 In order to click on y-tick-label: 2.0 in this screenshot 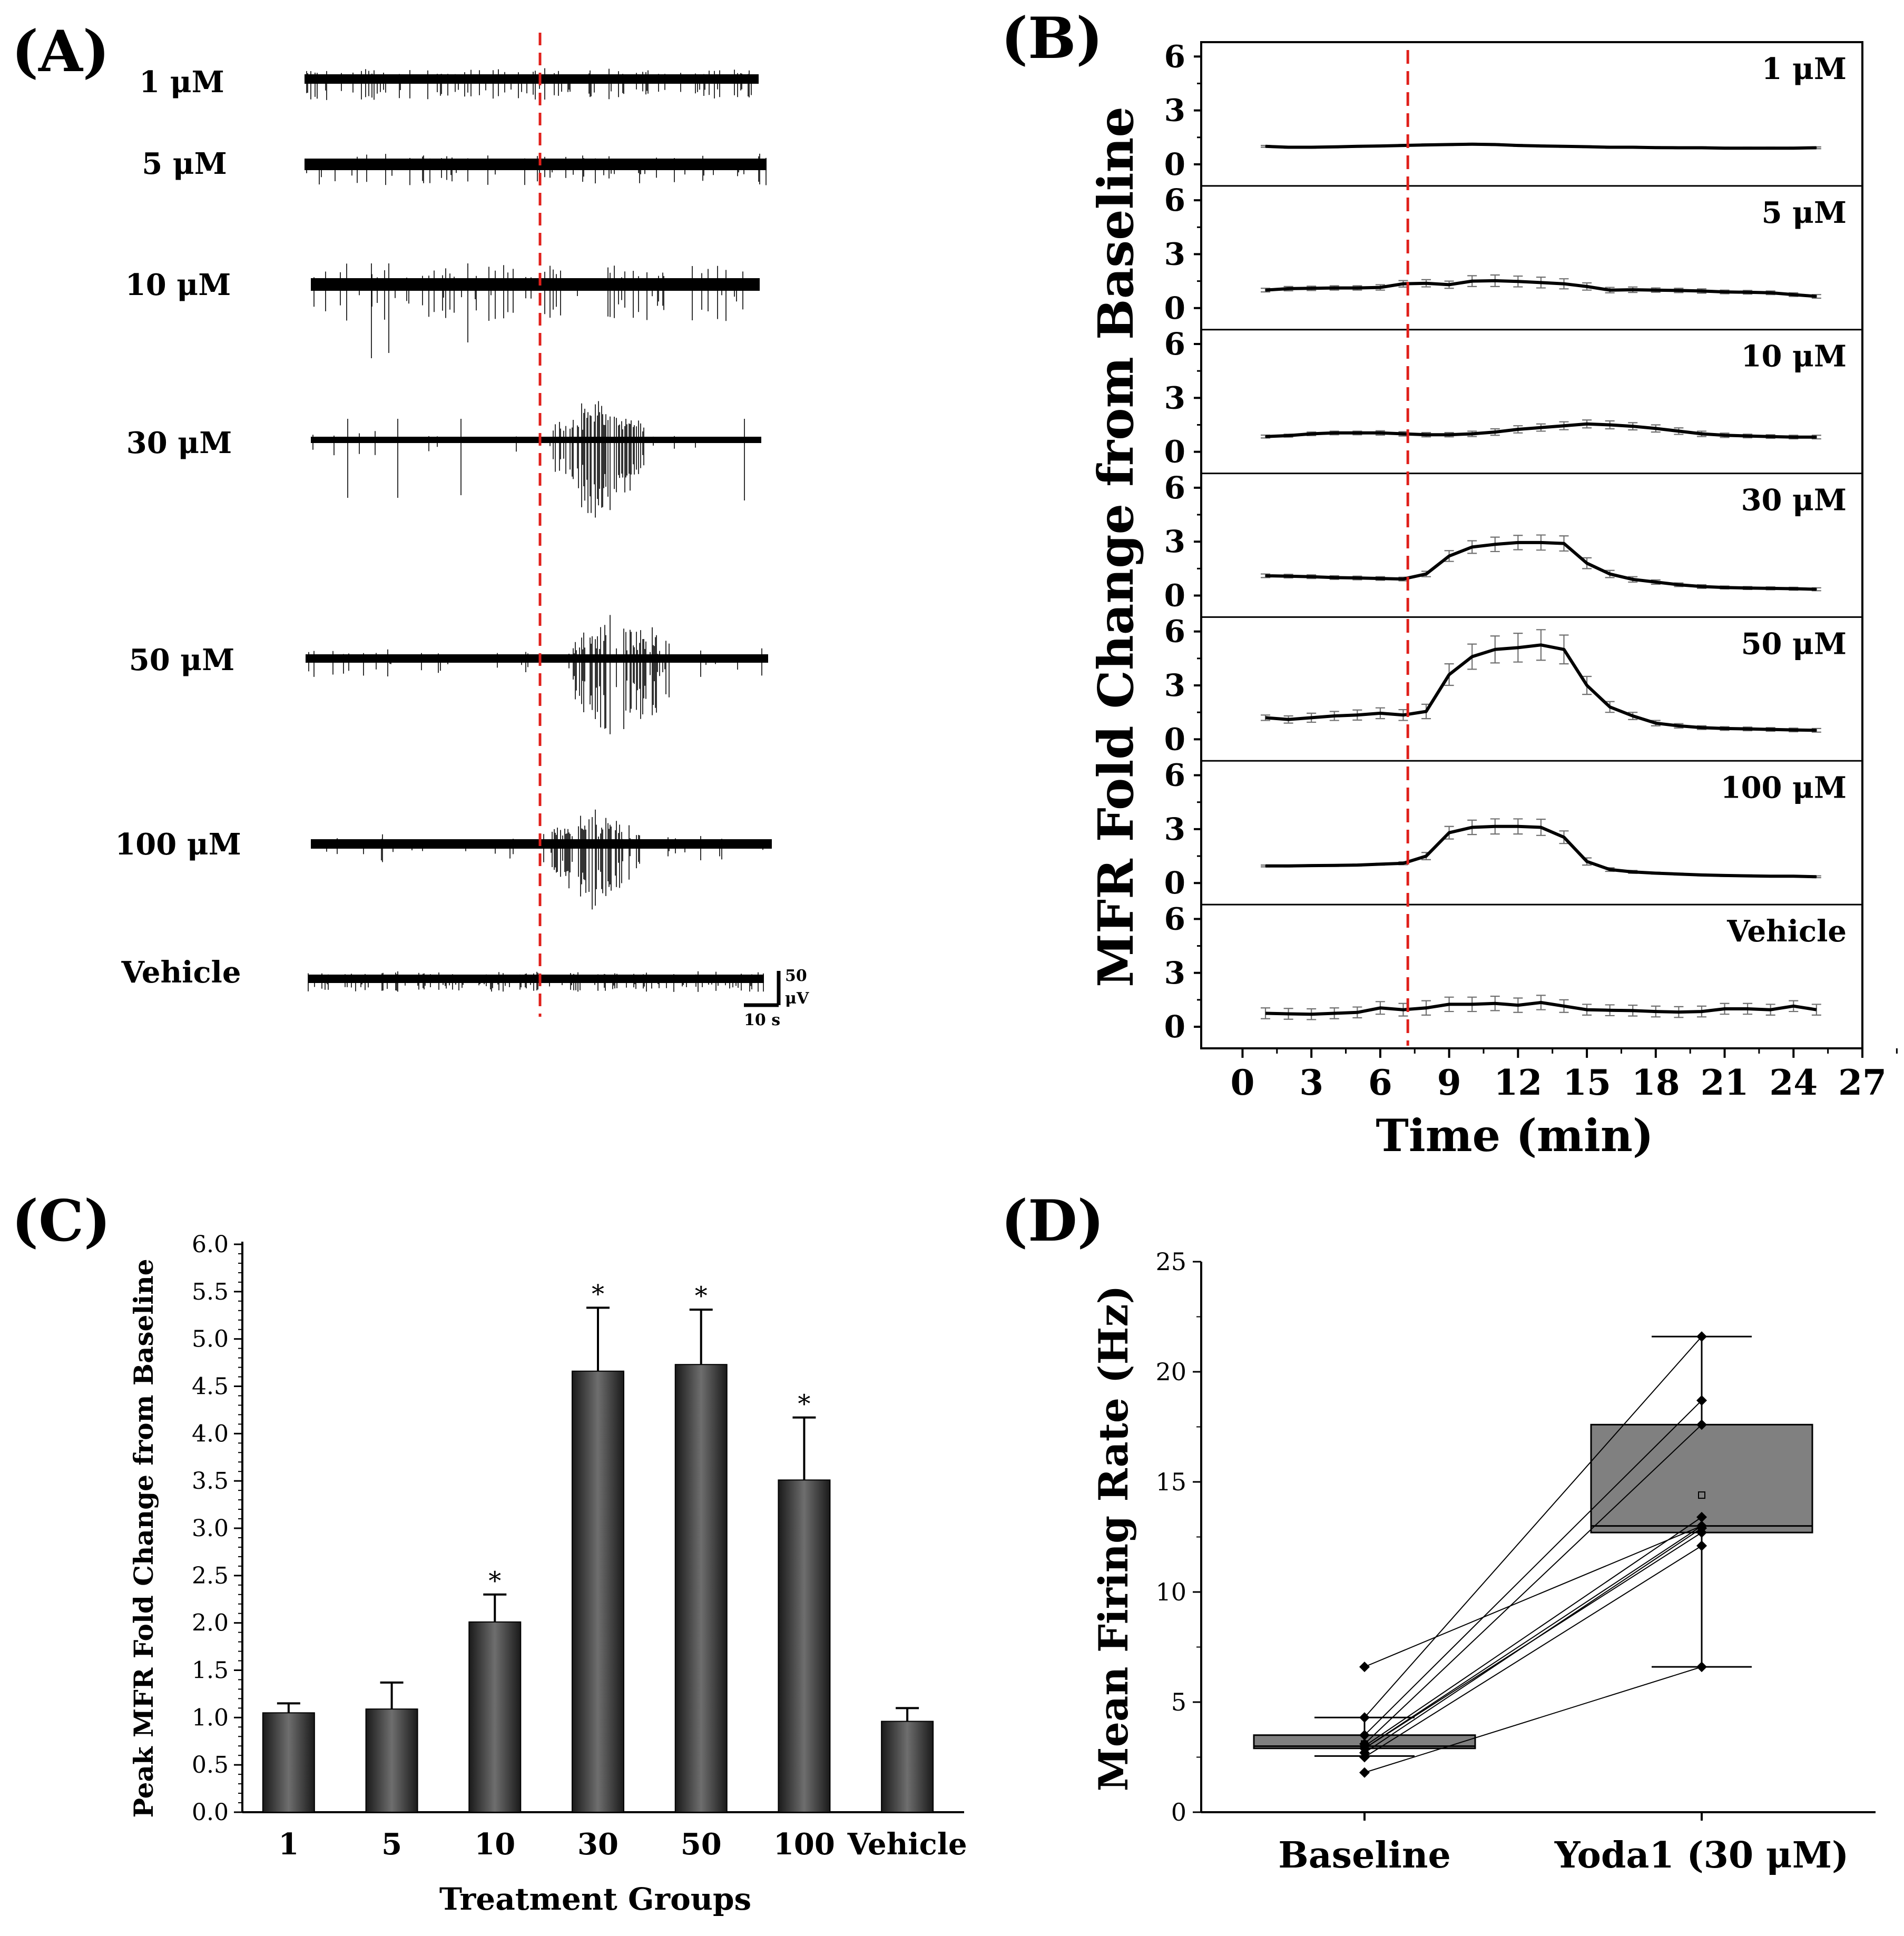, I will do `click(210, 1624)`.